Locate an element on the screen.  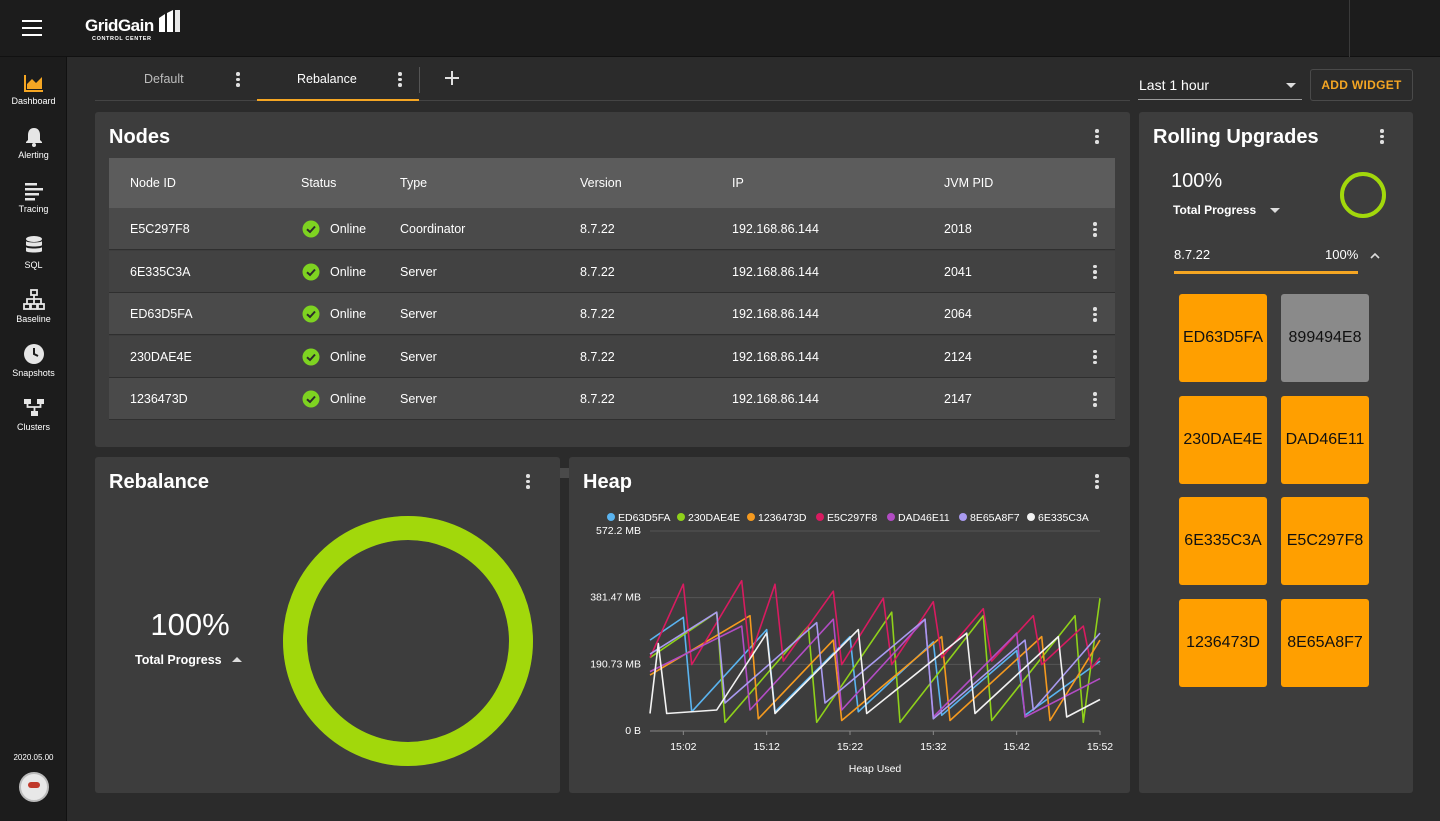
series-line-1236473d is located at coordinates (875, 668).